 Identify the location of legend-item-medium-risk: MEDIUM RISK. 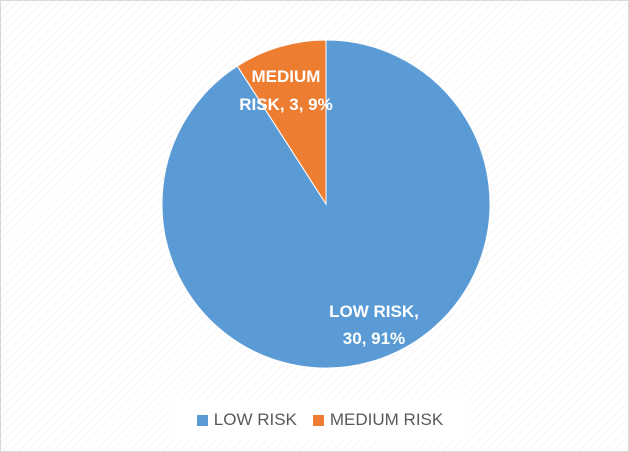
(378, 420).